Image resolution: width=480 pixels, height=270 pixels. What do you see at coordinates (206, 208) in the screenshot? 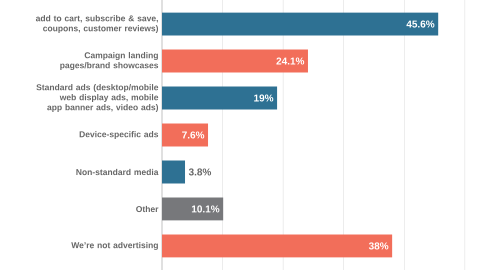
I see `data-label: 10.1%` at bounding box center [206, 208].